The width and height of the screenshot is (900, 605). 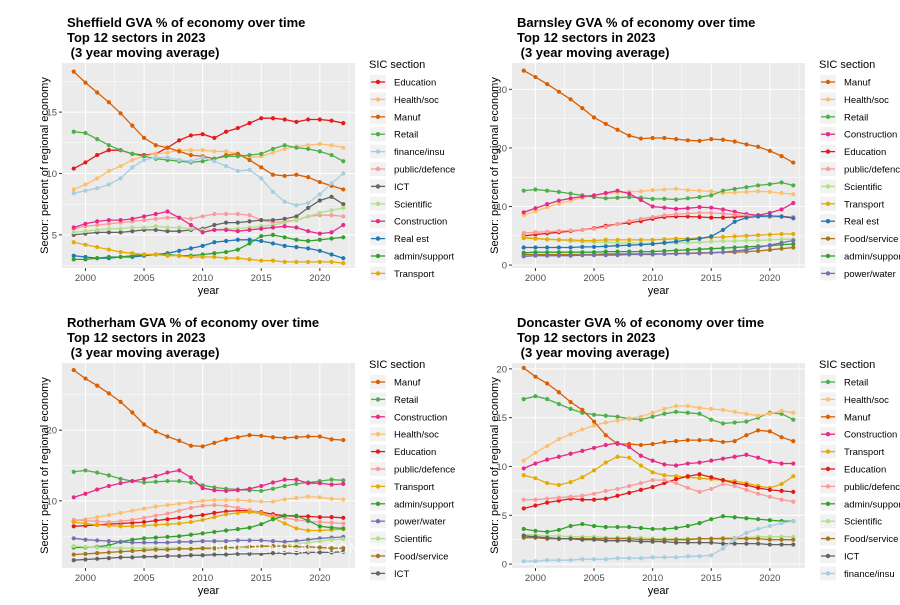 I want to click on legend-item: Construction, so click(x=408, y=416).